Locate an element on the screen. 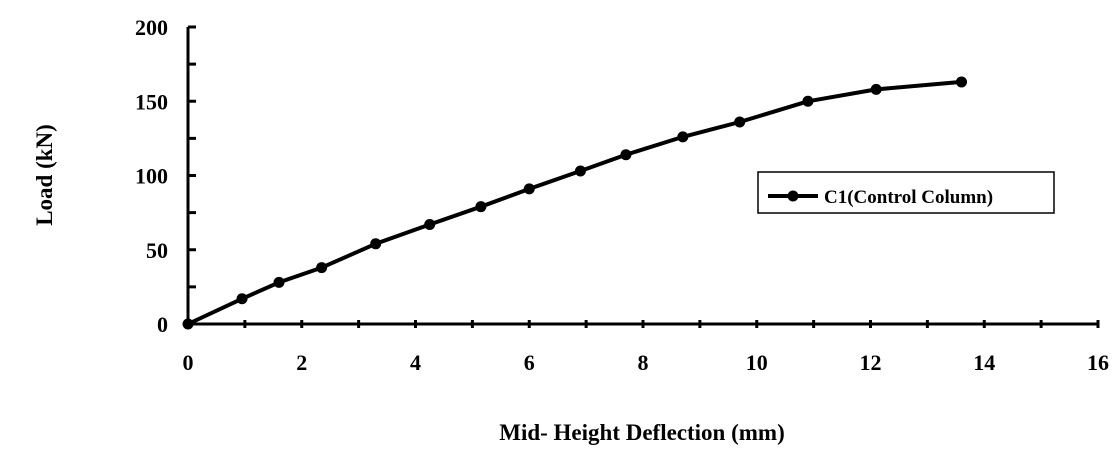 The image size is (1113, 449). x-tick-label: 10 is located at coordinates (757, 362).